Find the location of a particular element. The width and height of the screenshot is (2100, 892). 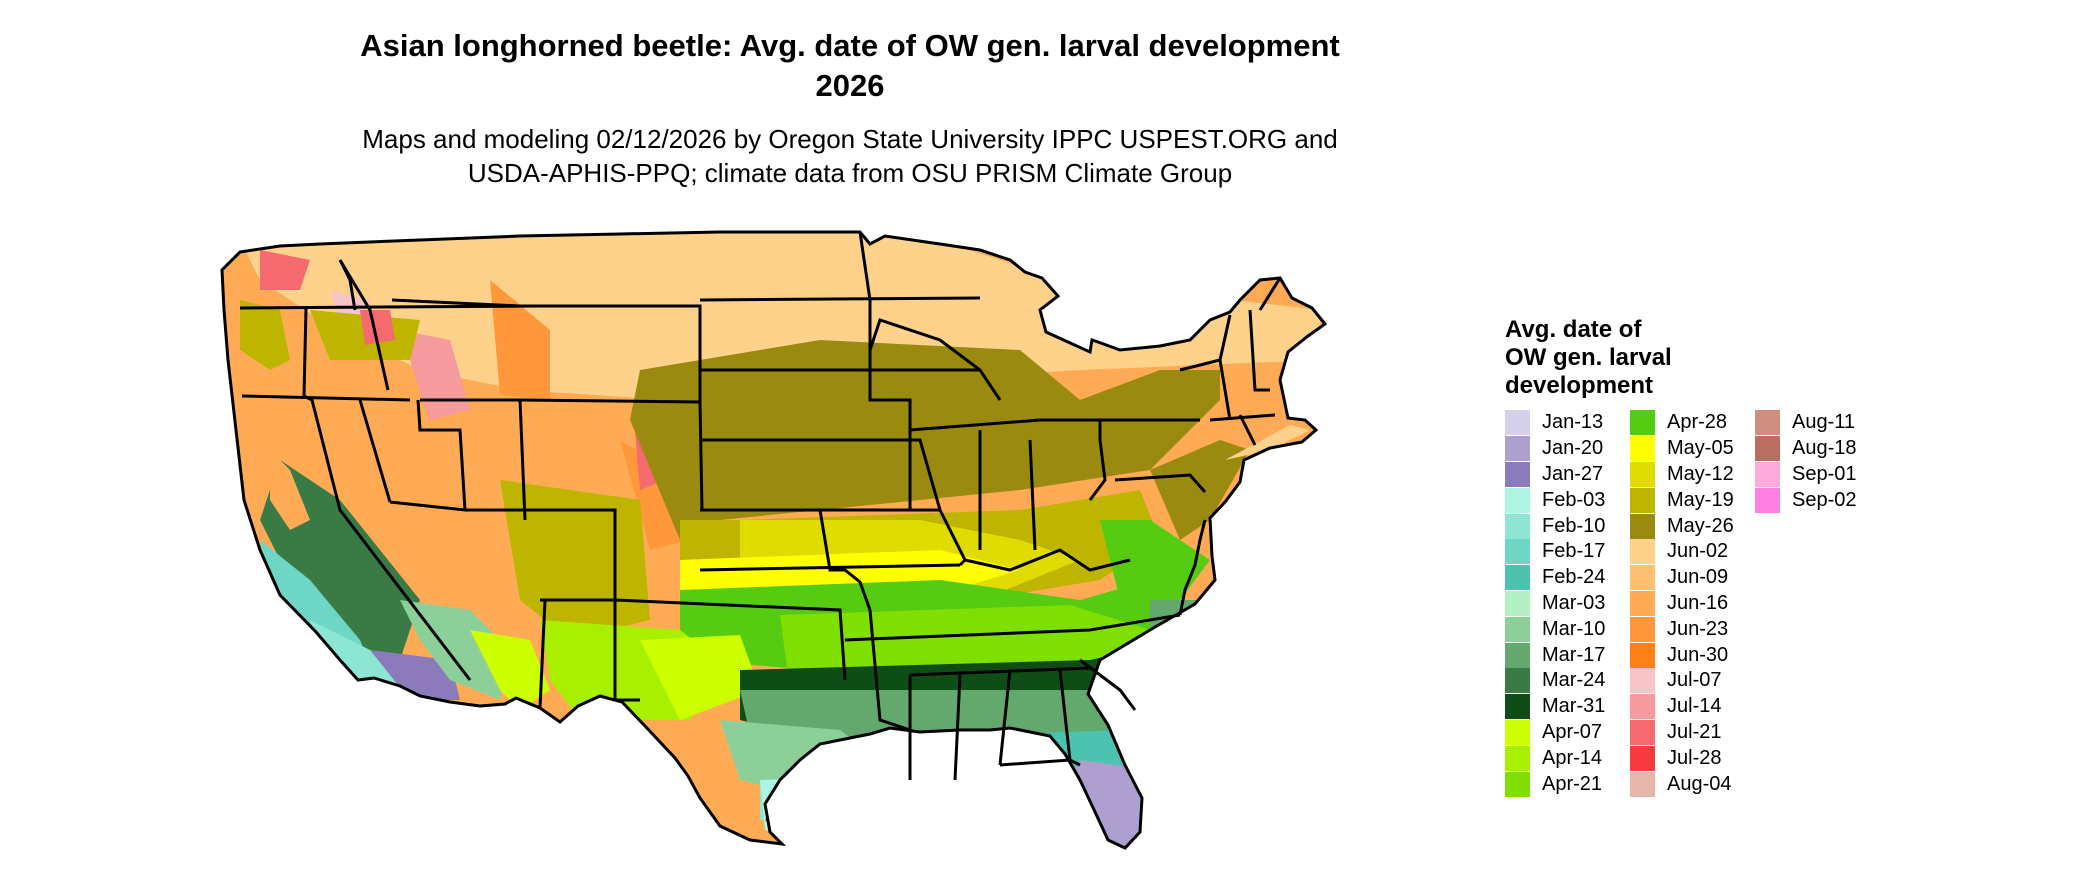

legend-label: Mar-17 is located at coordinates (1574, 654).